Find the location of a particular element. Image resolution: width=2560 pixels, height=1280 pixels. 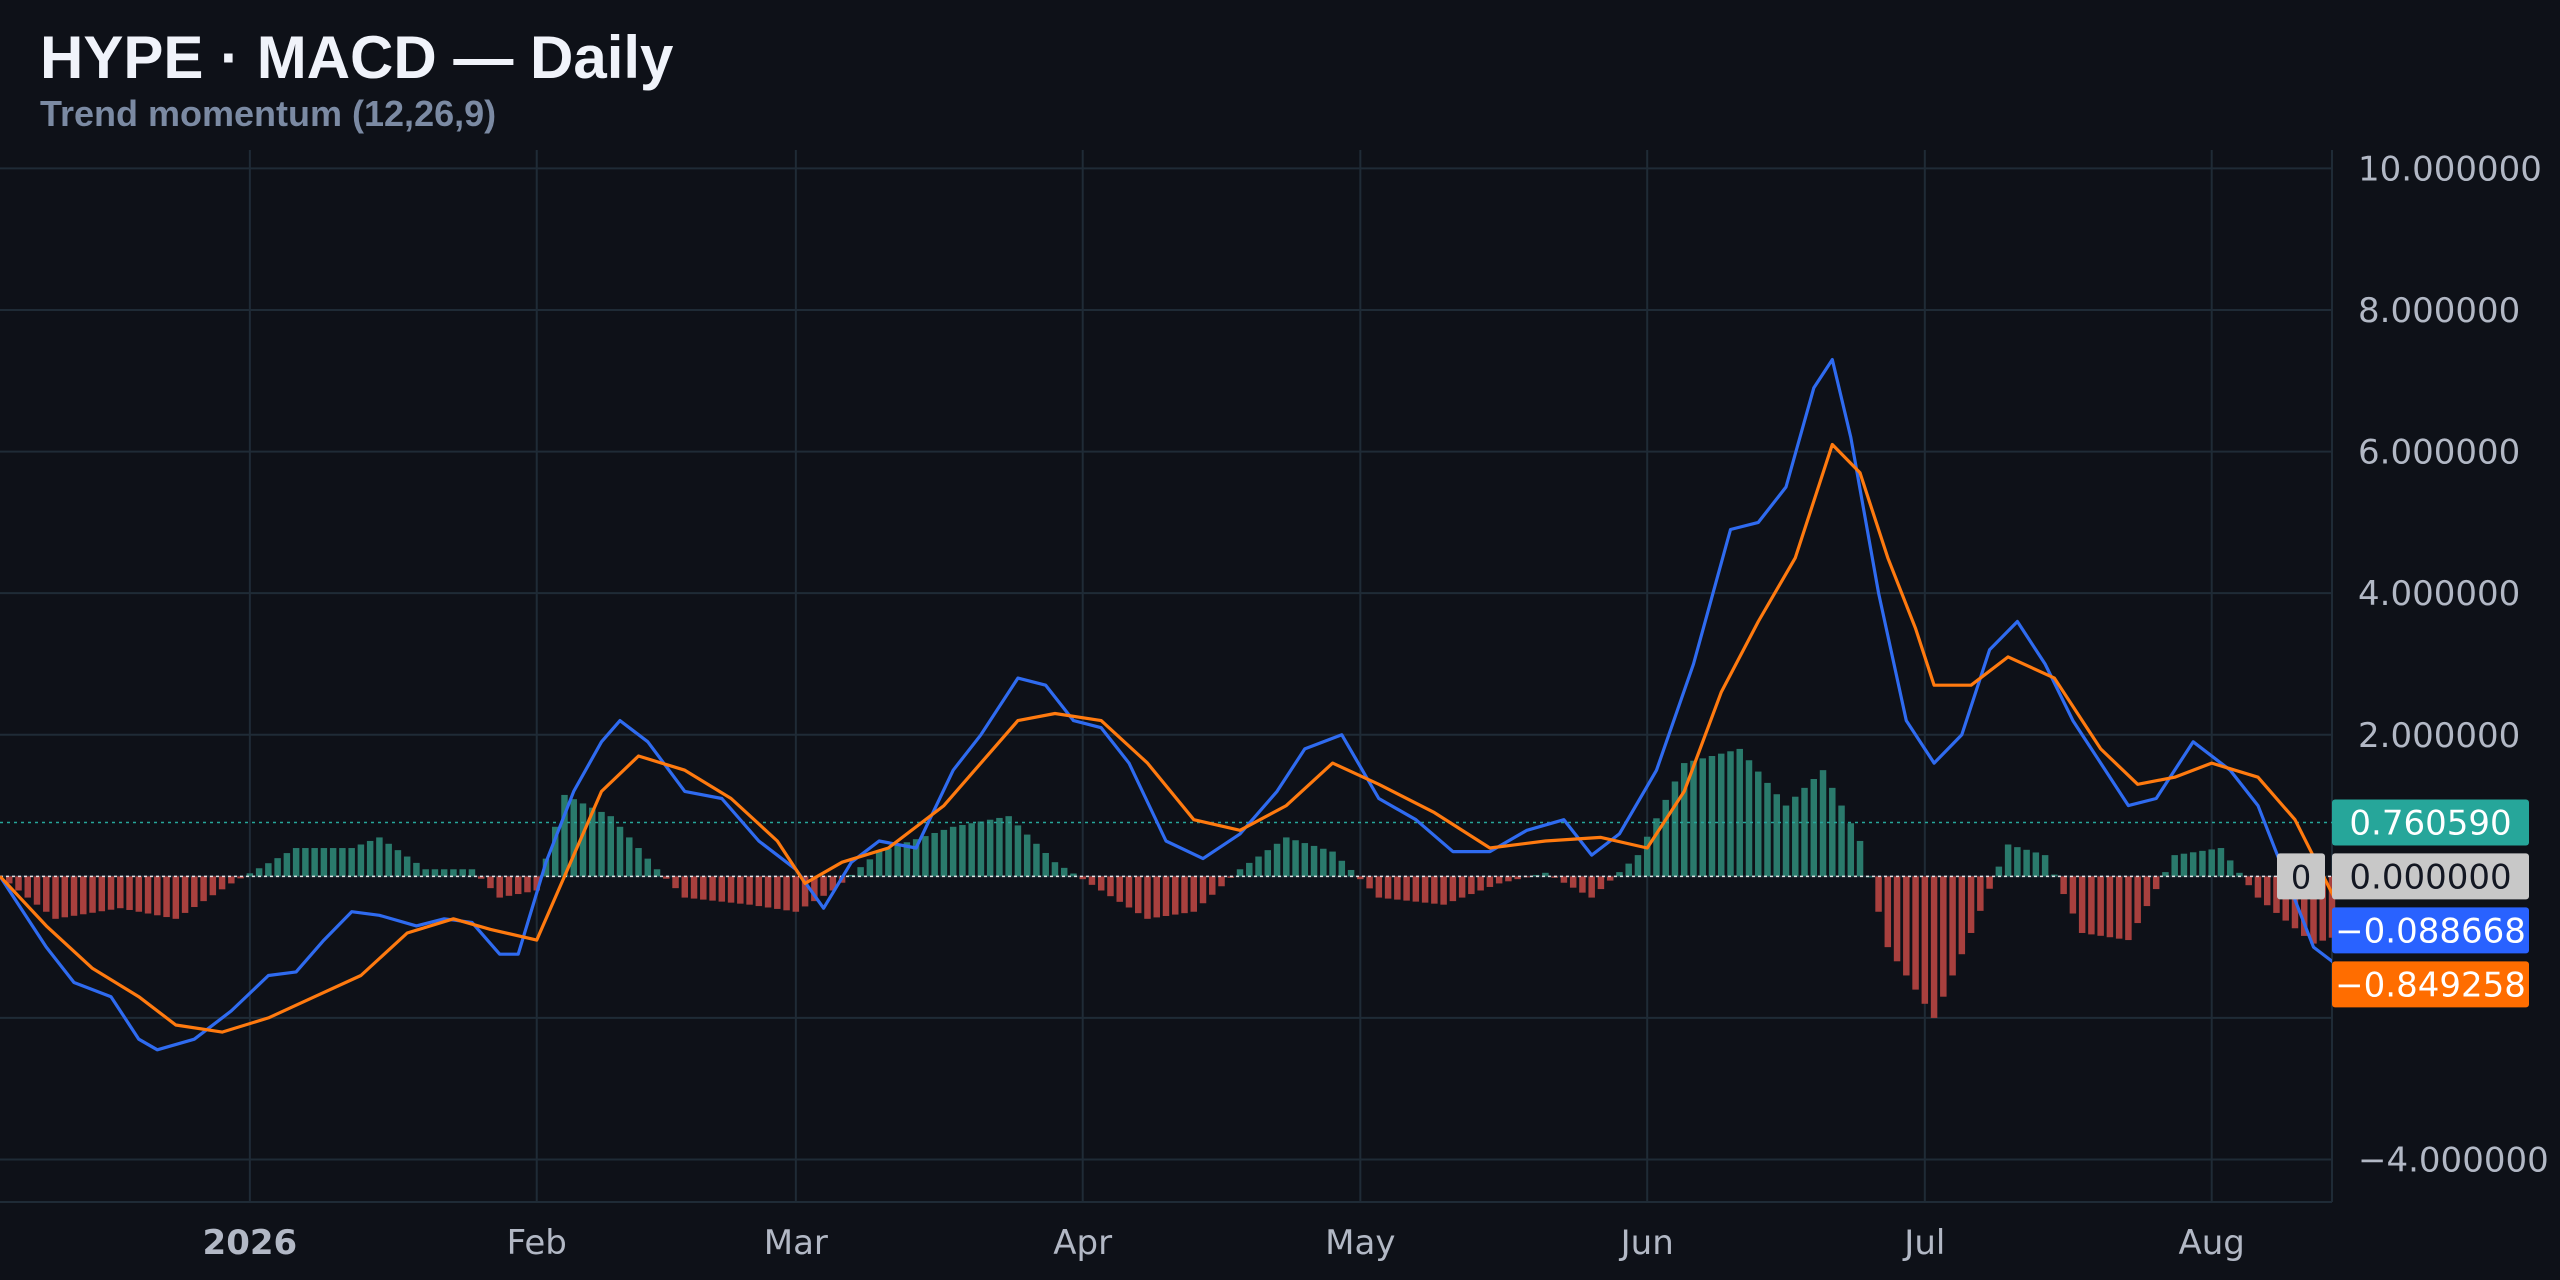

value-tag: −0.088668 is located at coordinates (2430, 930).